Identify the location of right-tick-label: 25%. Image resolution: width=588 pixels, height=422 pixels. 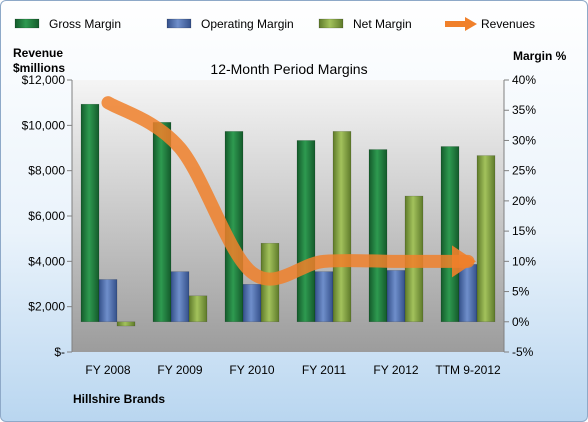
(524, 171).